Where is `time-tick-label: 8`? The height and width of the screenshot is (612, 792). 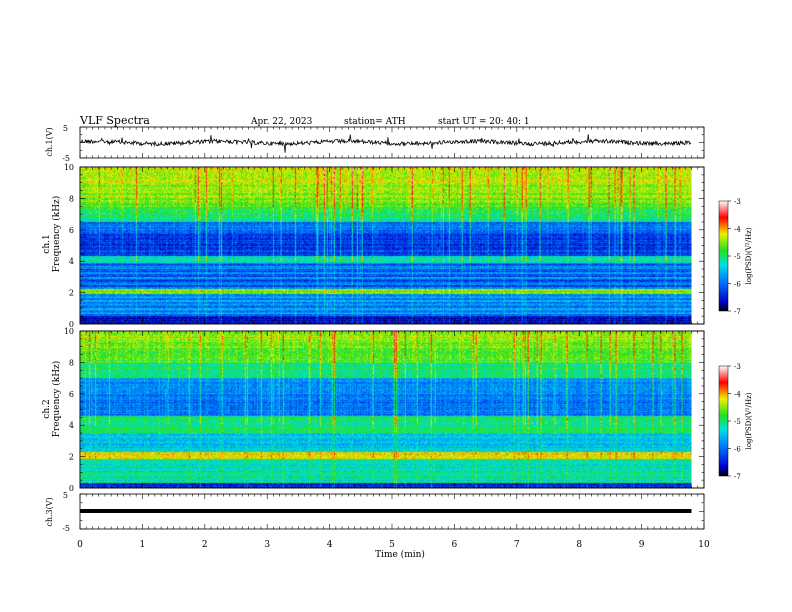
time-tick-label: 8 is located at coordinates (579, 545).